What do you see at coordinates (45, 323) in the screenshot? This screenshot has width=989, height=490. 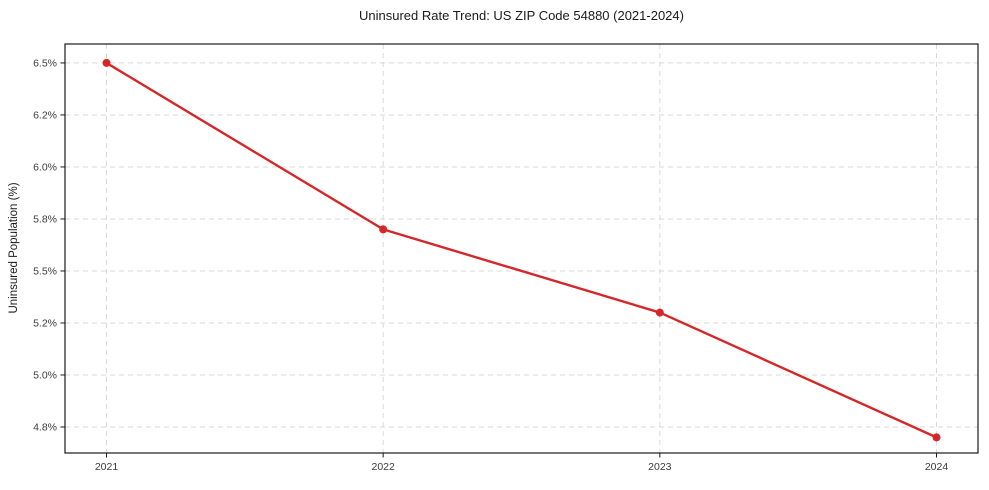 I see `y-tick-label: 5.2%` at bounding box center [45, 323].